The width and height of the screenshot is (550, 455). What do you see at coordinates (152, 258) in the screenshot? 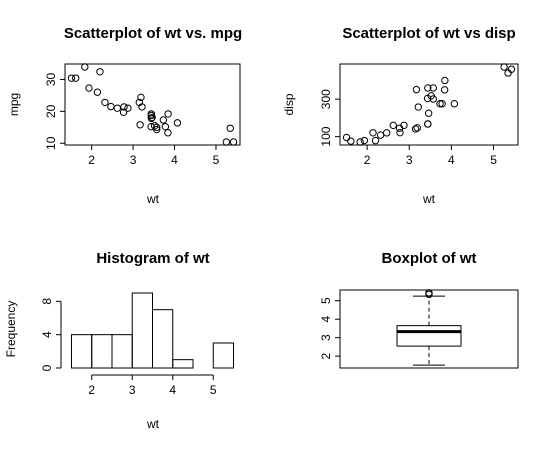
I see `panel-title: Histogram of wt` at bounding box center [152, 258].